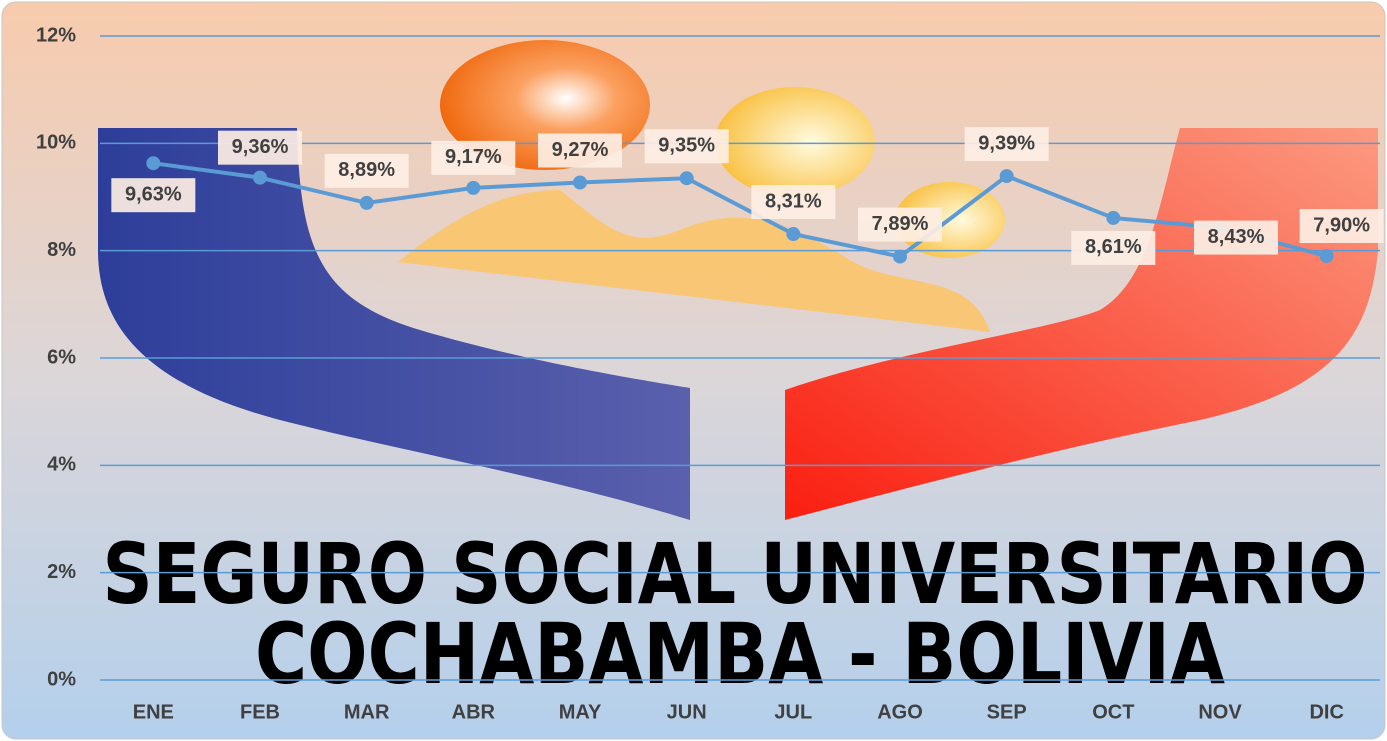  I want to click on y-tick-label: 6%, so click(61, 357).